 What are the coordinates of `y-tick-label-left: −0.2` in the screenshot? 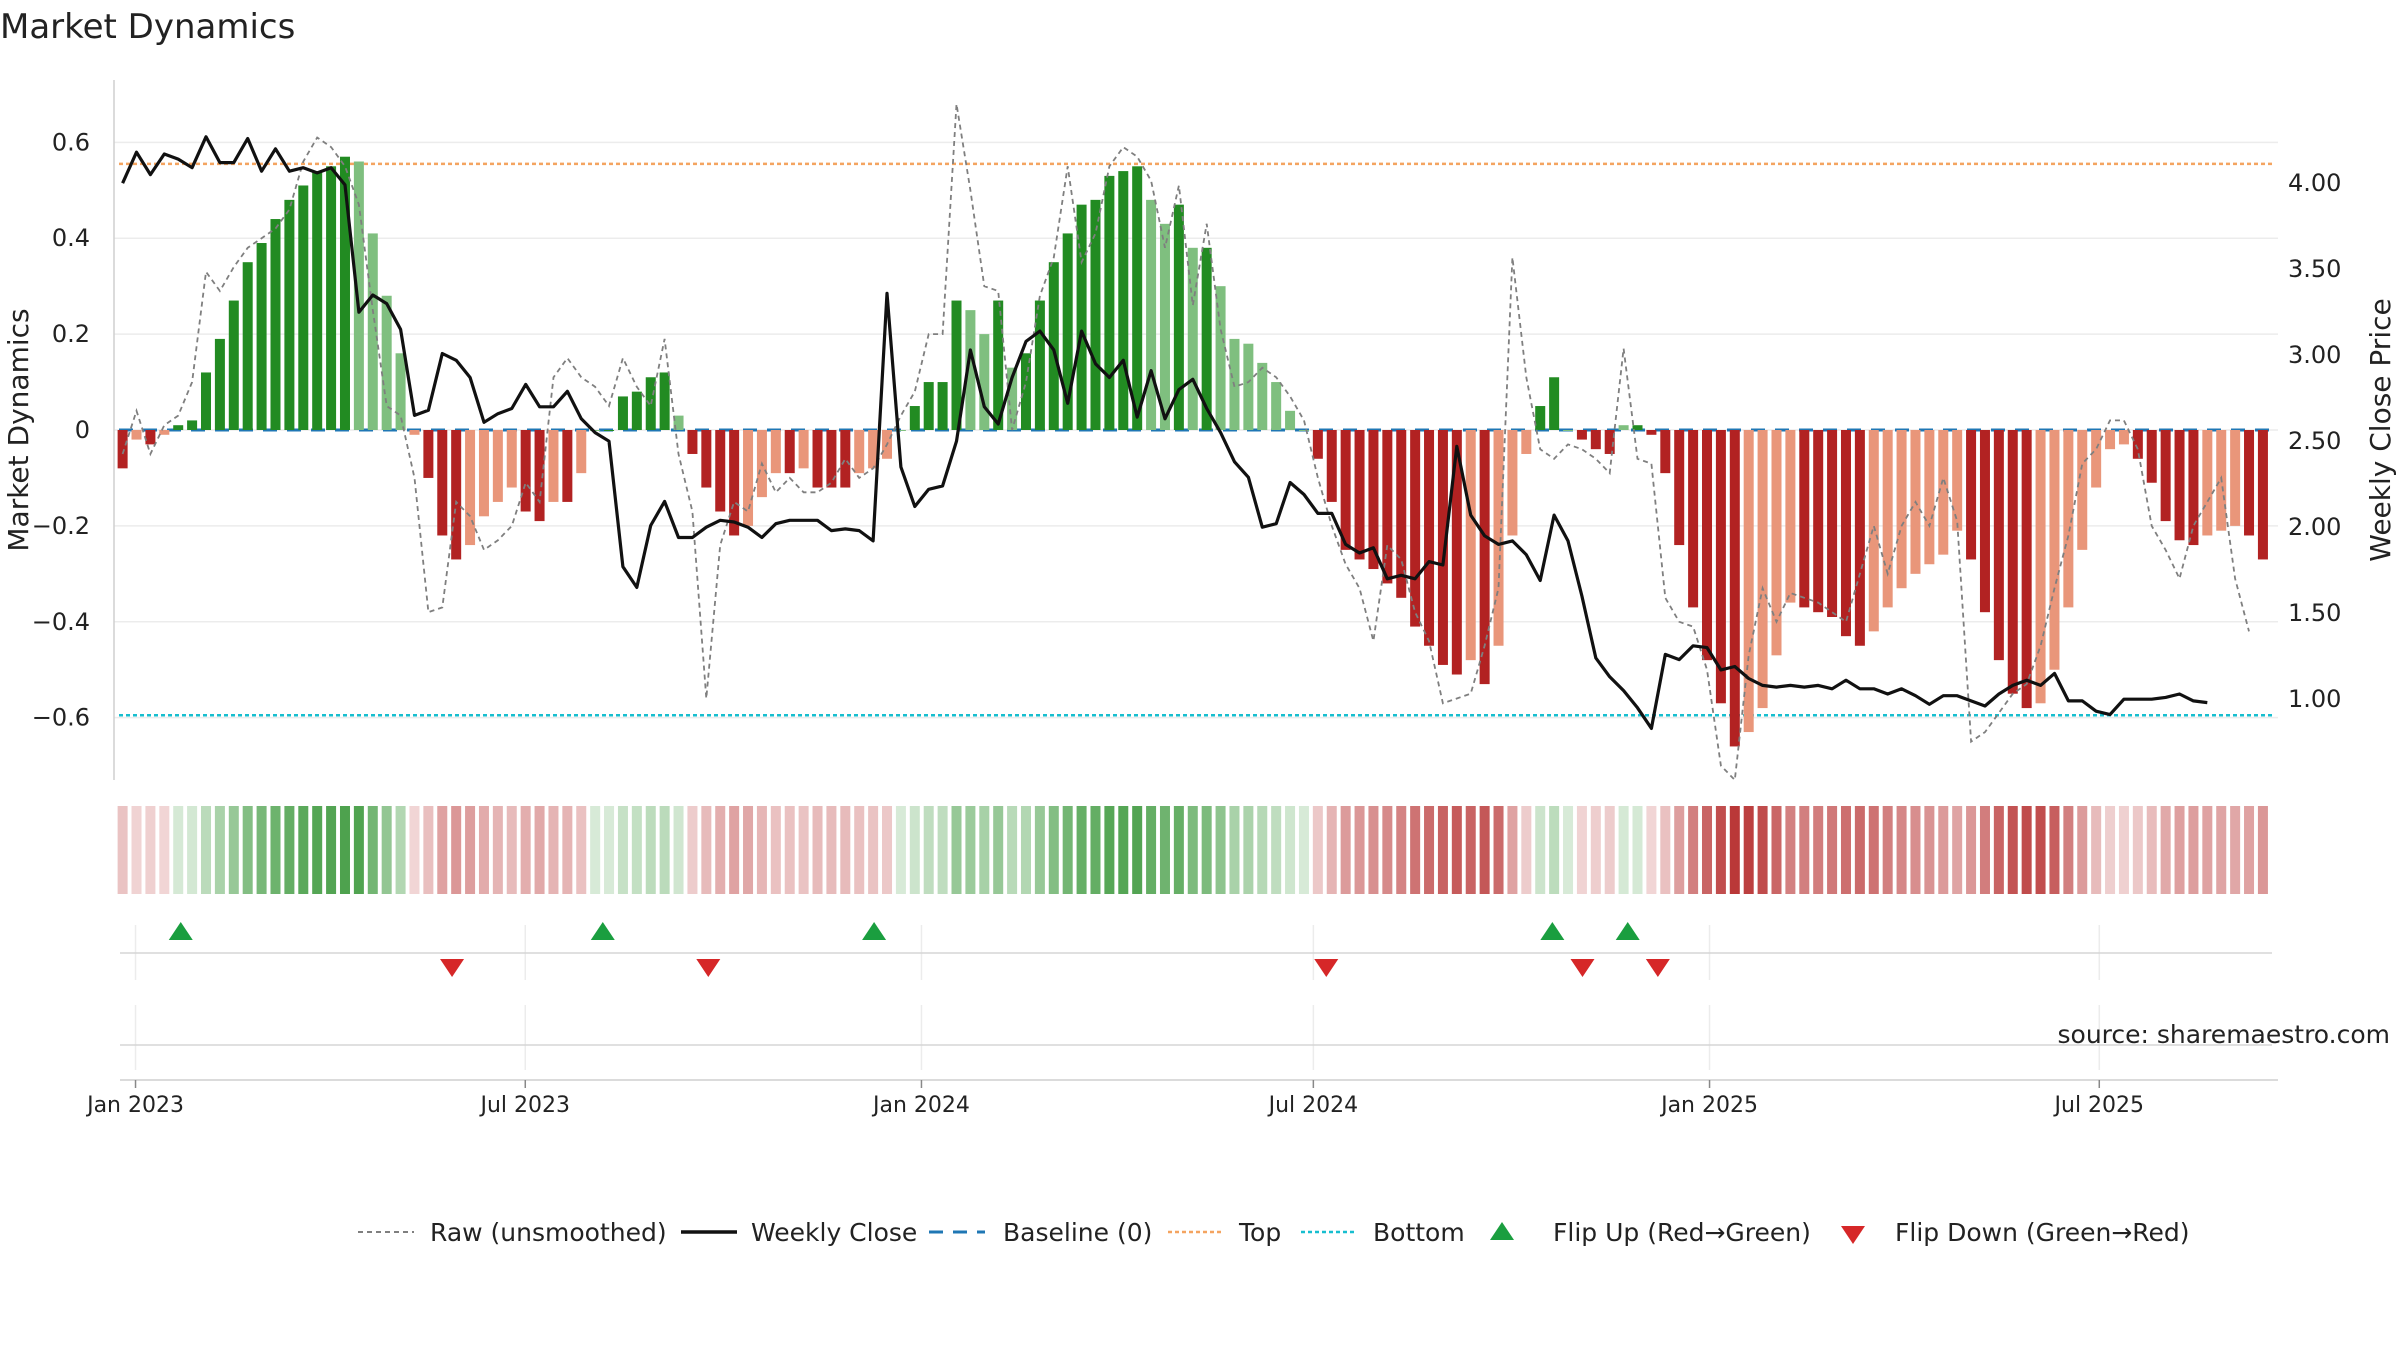 It's located at (61, 526).